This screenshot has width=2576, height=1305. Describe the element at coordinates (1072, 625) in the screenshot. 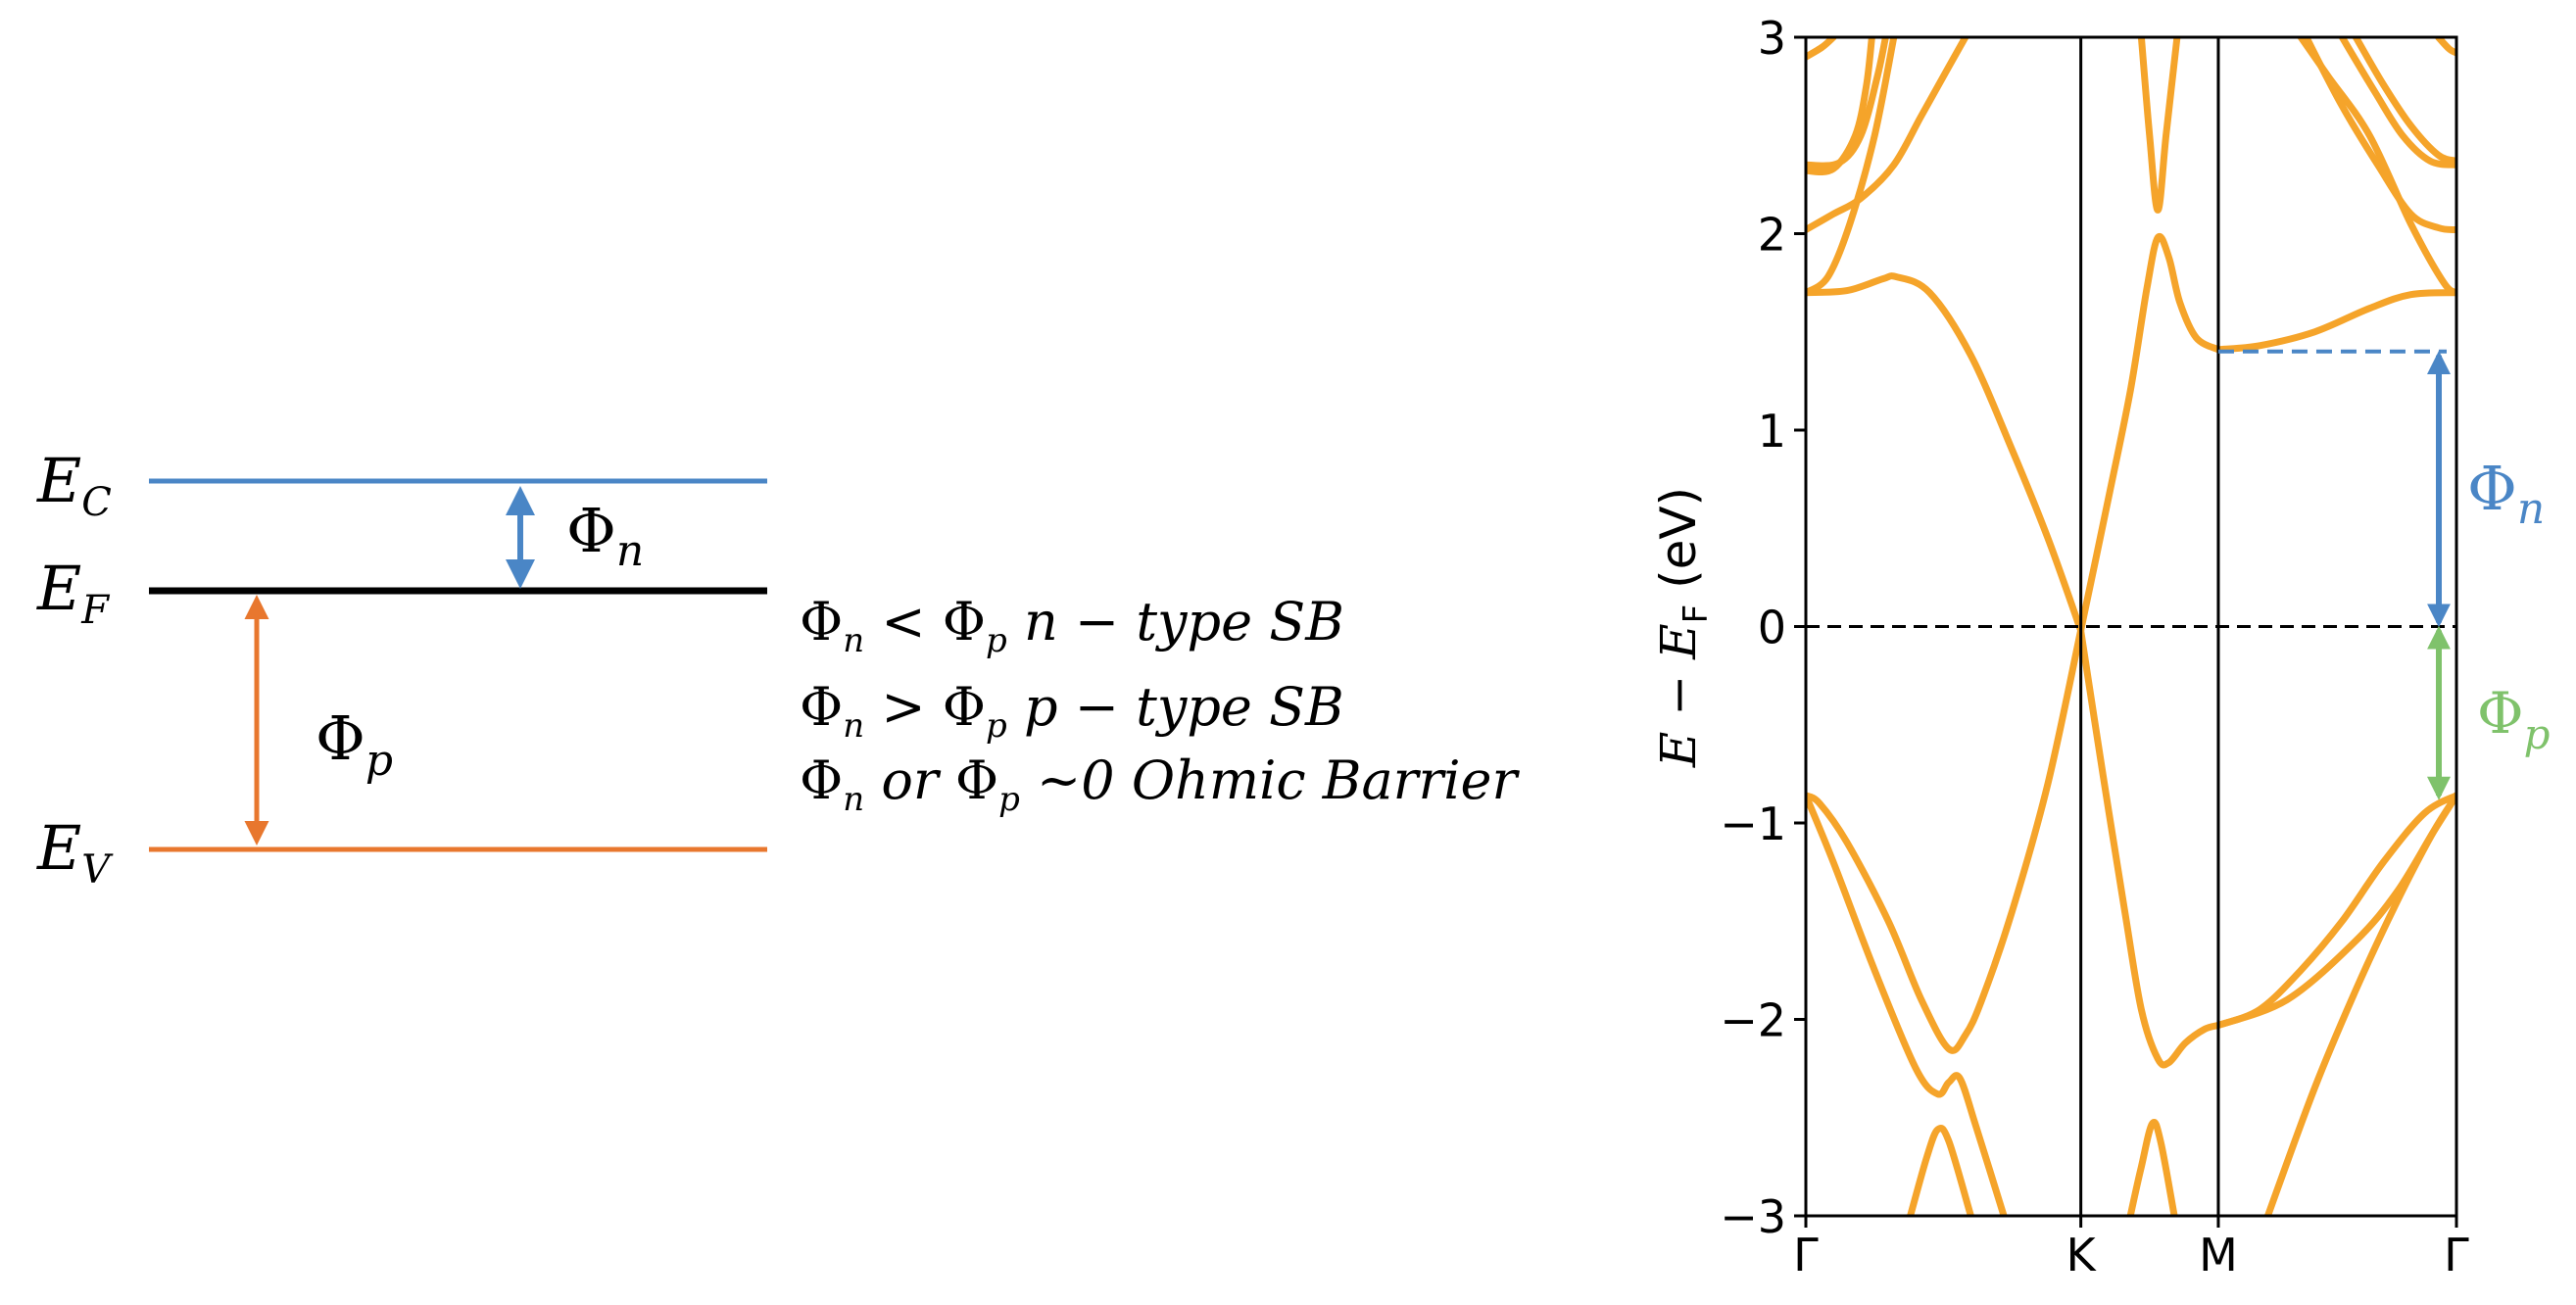

I see `condition-n-type: Φn < Φp n − type SB` at that location.